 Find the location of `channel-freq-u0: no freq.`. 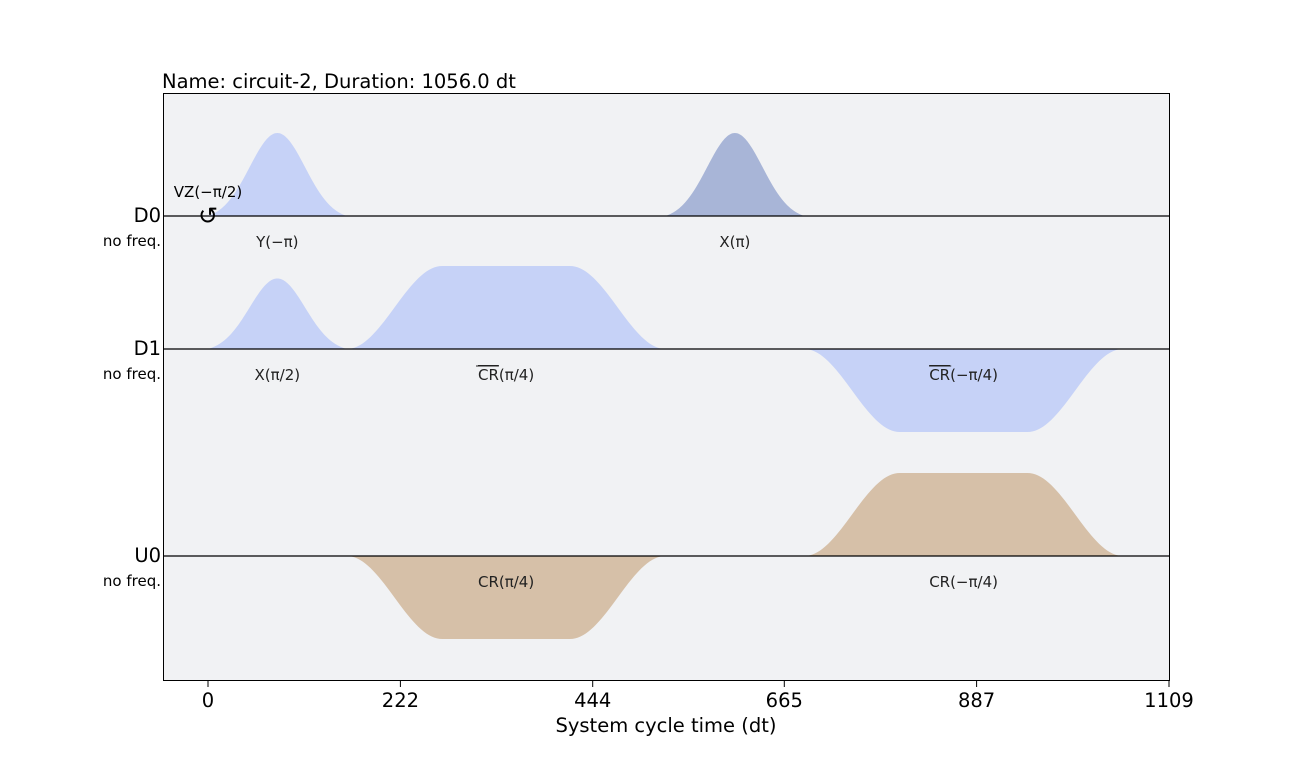

channel-freq-u0: no freq. is located at coordinates (132, 581).